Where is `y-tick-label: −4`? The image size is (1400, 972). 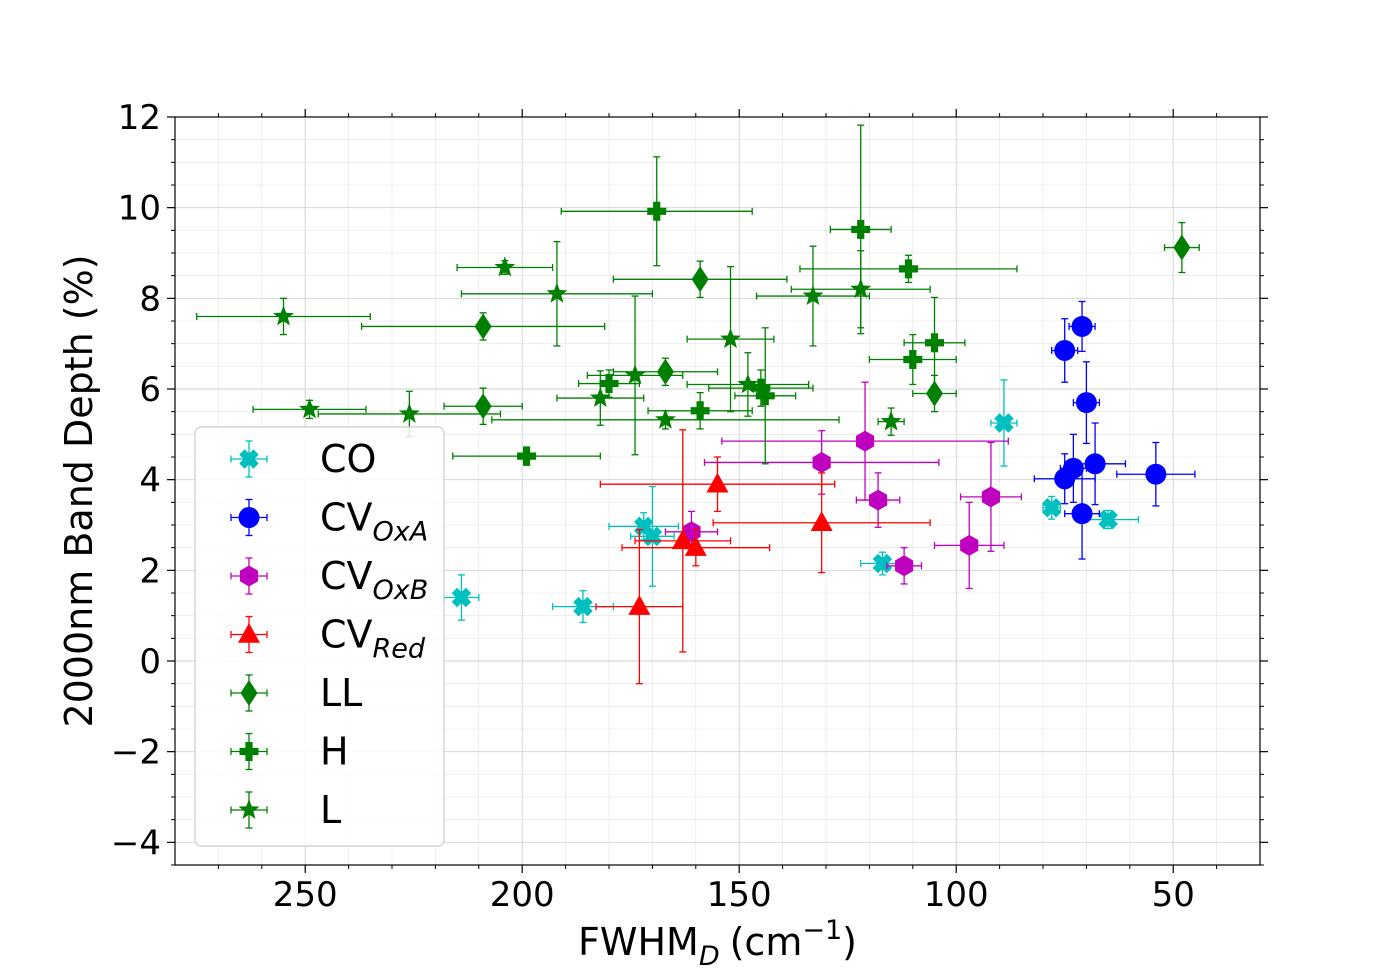 y-tick-label: −4 is located at coordinates (136, 843).